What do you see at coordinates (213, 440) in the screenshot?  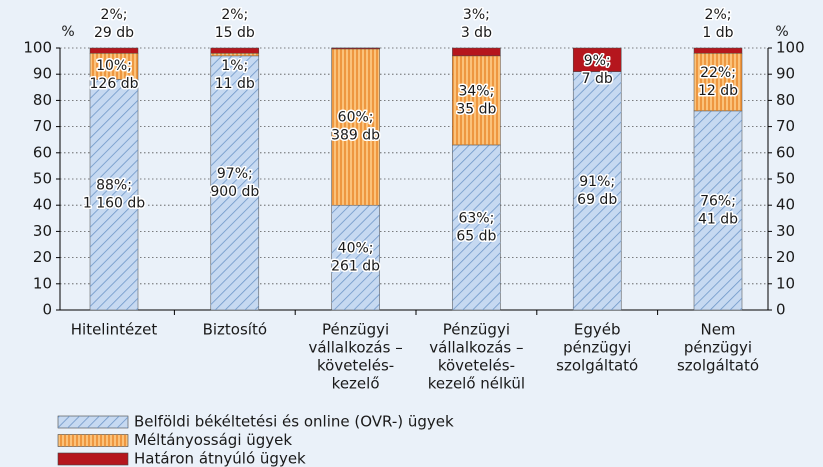 I see `legend-label: Méltányossági ügyek` at bounding box center [213, 440].